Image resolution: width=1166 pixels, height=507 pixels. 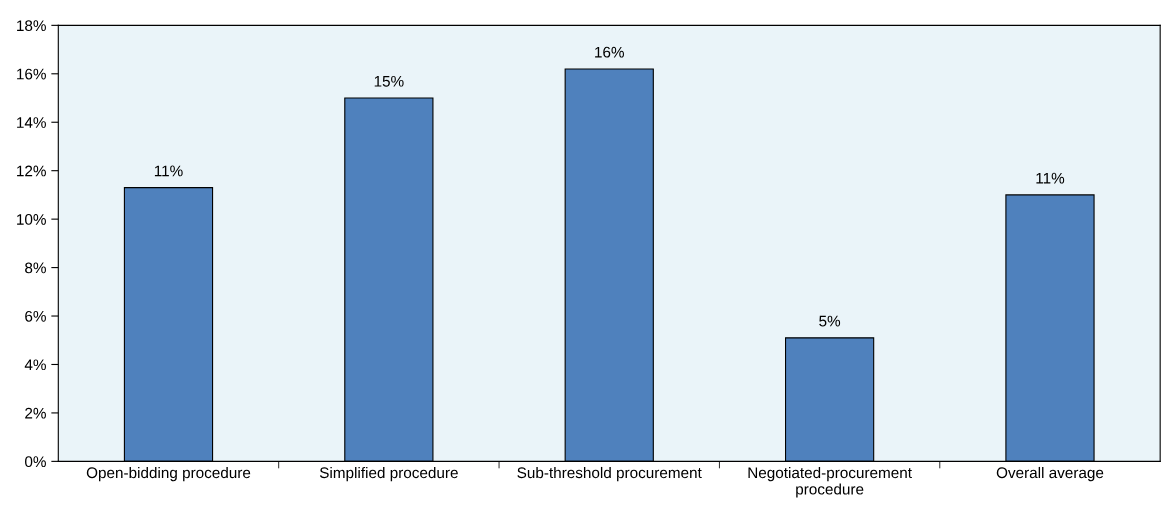 What do you see at coordinates (31, 219) in the screenshot?
I see `y-tick-label: 10%` at bounding box center [31, 219].